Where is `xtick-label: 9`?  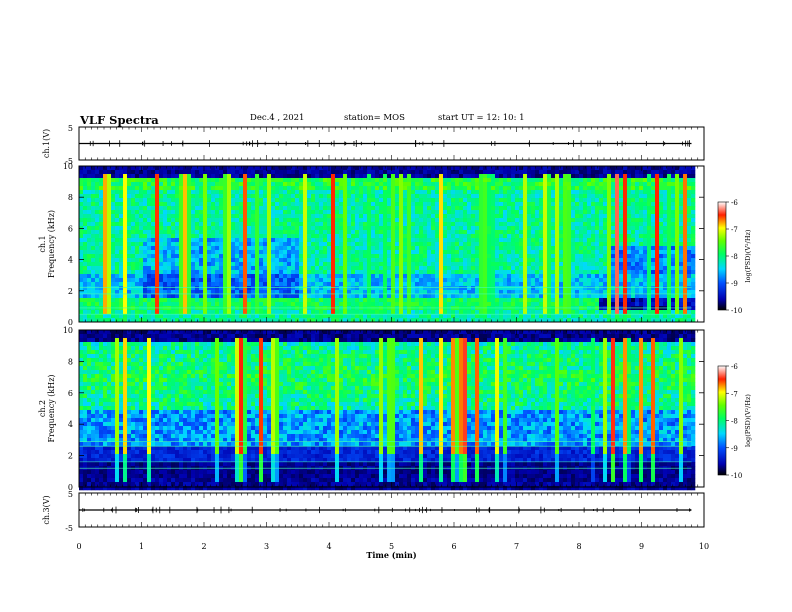 xtick-label: 9 is located at coordinates (641, 546).